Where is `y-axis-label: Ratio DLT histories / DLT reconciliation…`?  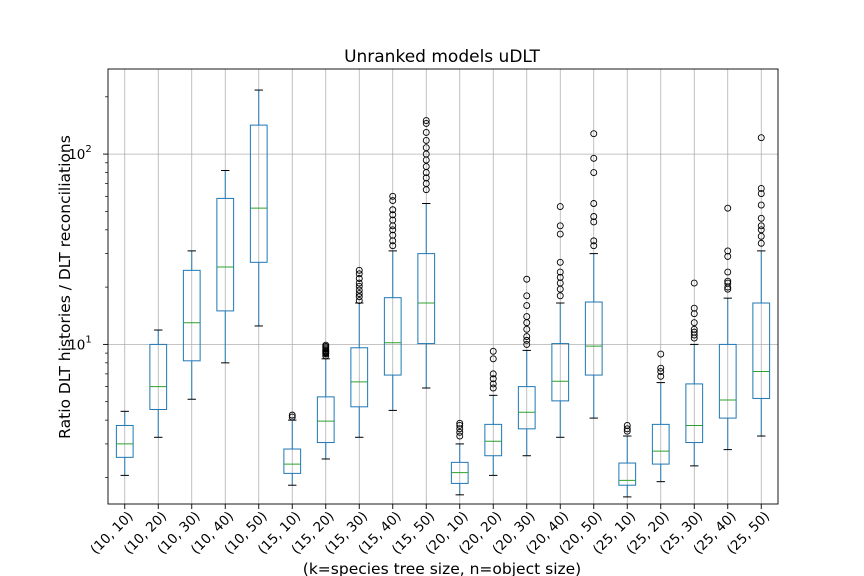
y-axis-label: Ratio DLT histories / DLT reconciliation… is located at coordinates (65, 287).